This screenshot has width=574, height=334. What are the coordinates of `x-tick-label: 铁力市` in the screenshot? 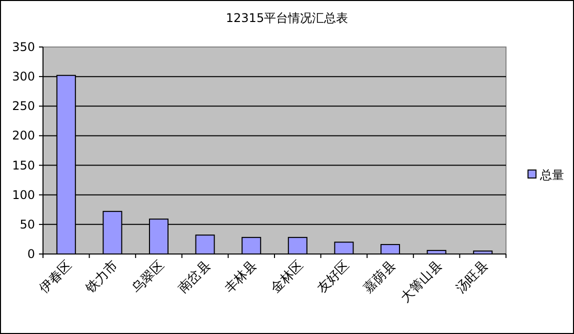 It's located at (102, 278).